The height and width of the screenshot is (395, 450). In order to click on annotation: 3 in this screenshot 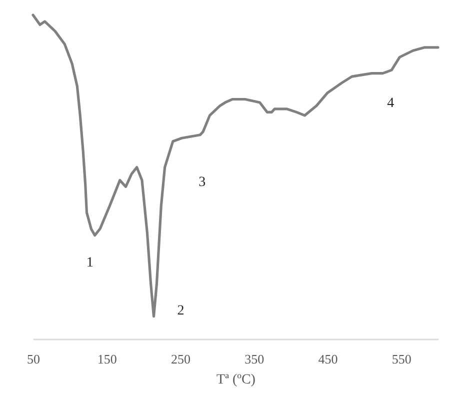, I will do `click(202, 182)`.